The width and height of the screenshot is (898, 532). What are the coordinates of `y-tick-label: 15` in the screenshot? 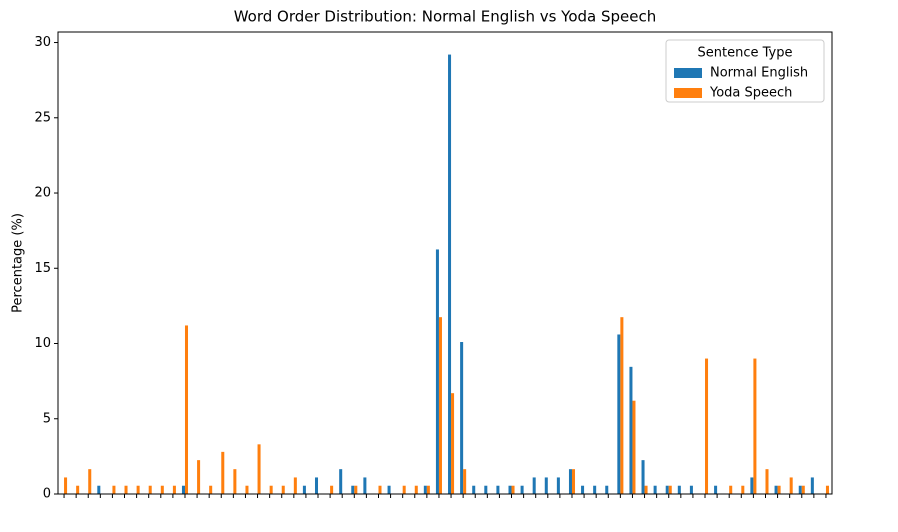 It's located at (42, 268).